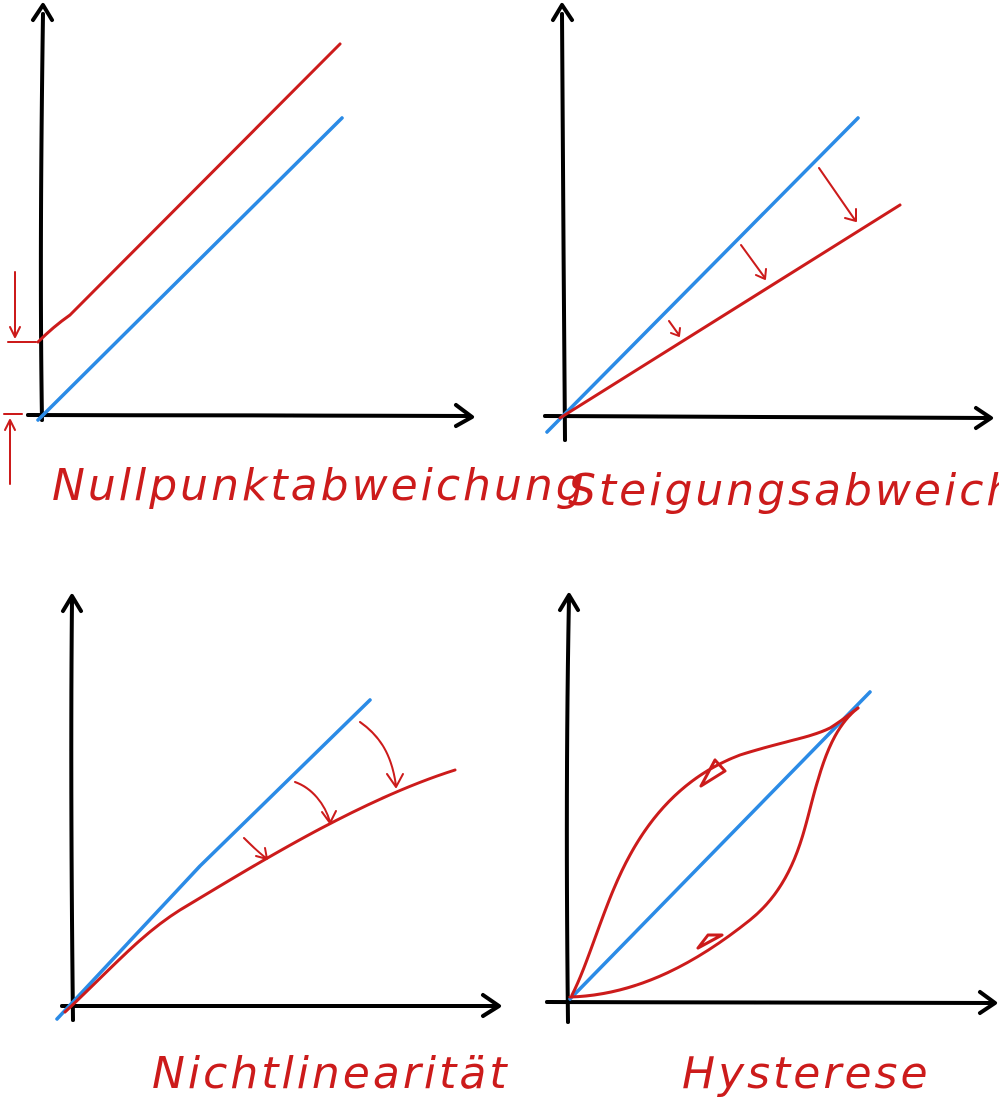 The height and width of the screenshot is (1104, 999). I want to click on caption-slope-error: Steigungsabweichung, so click(783, 490).